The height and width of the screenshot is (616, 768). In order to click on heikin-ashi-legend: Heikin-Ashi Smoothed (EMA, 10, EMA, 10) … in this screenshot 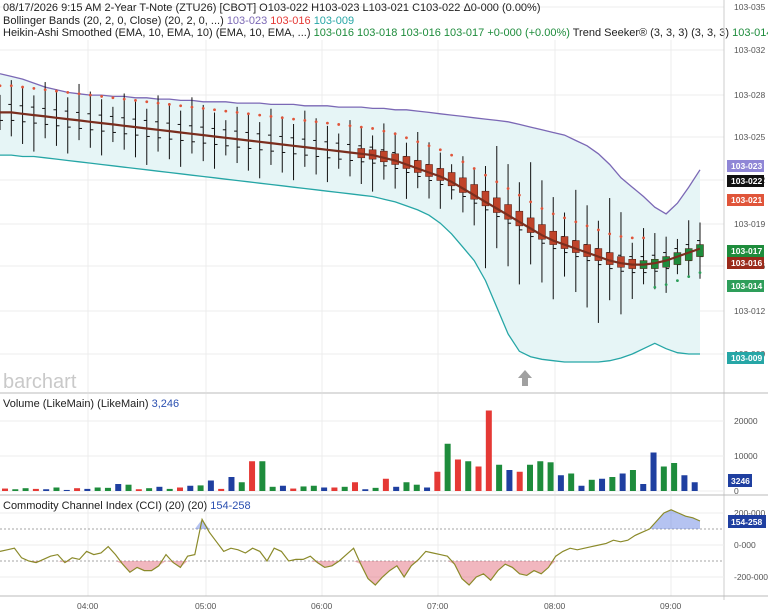, I will do `click(385, 33)`.